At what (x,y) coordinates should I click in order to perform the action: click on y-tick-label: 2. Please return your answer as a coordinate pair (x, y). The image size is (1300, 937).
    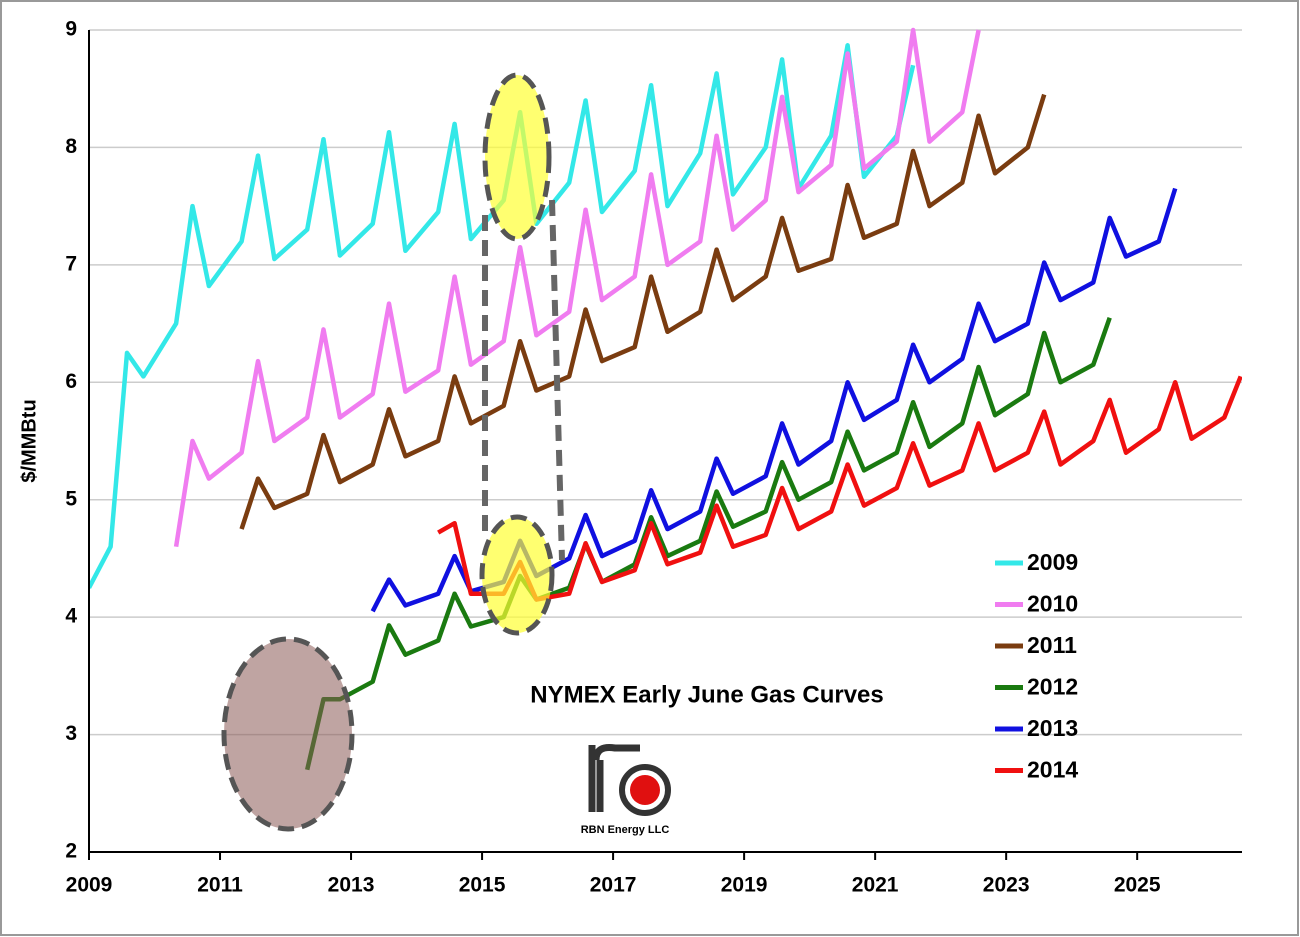
    Looking at the image, I should click on (71, 851).